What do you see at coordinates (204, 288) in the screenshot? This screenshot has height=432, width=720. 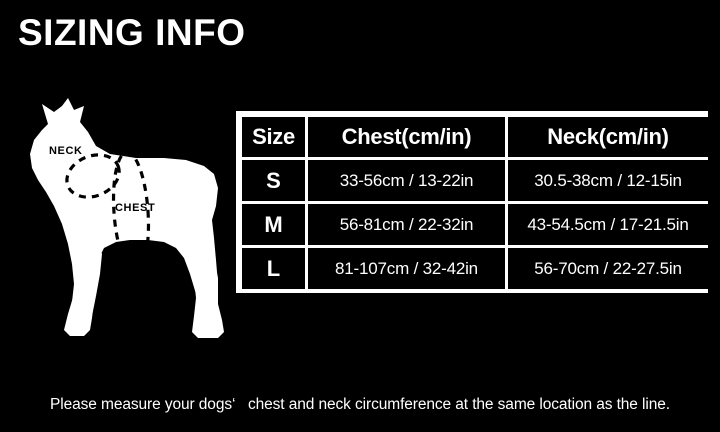 I see `dog-rear-leg-shape` at bounding box center [204, 288].